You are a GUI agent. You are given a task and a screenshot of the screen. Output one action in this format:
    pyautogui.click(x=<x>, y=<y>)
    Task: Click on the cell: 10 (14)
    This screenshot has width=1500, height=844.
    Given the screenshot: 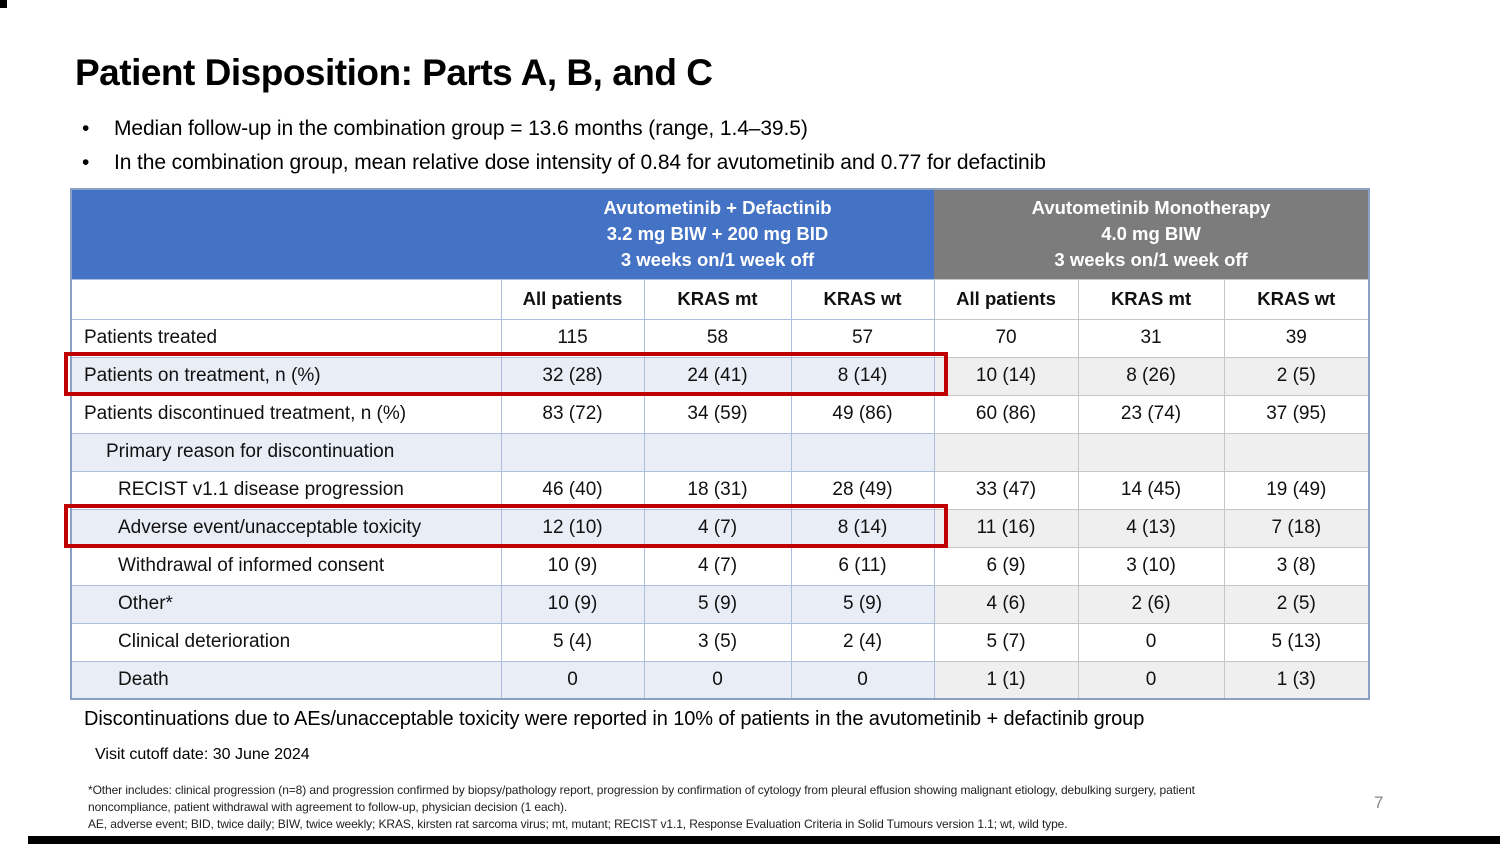 What is the action you would take?
    pyautogui.click(x=1006, y=376)
    